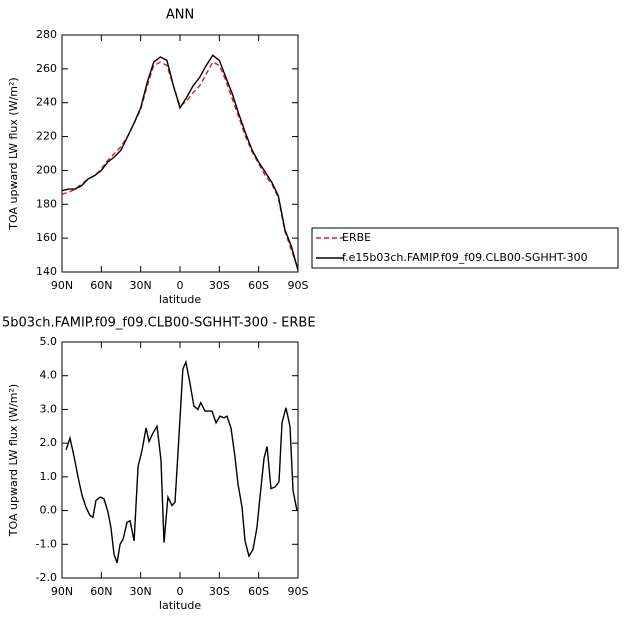  What do you see at coordinates (46, 577) in the screenshot?
I see `y-tick-label: -2.0` at bounding box center [46, 577].